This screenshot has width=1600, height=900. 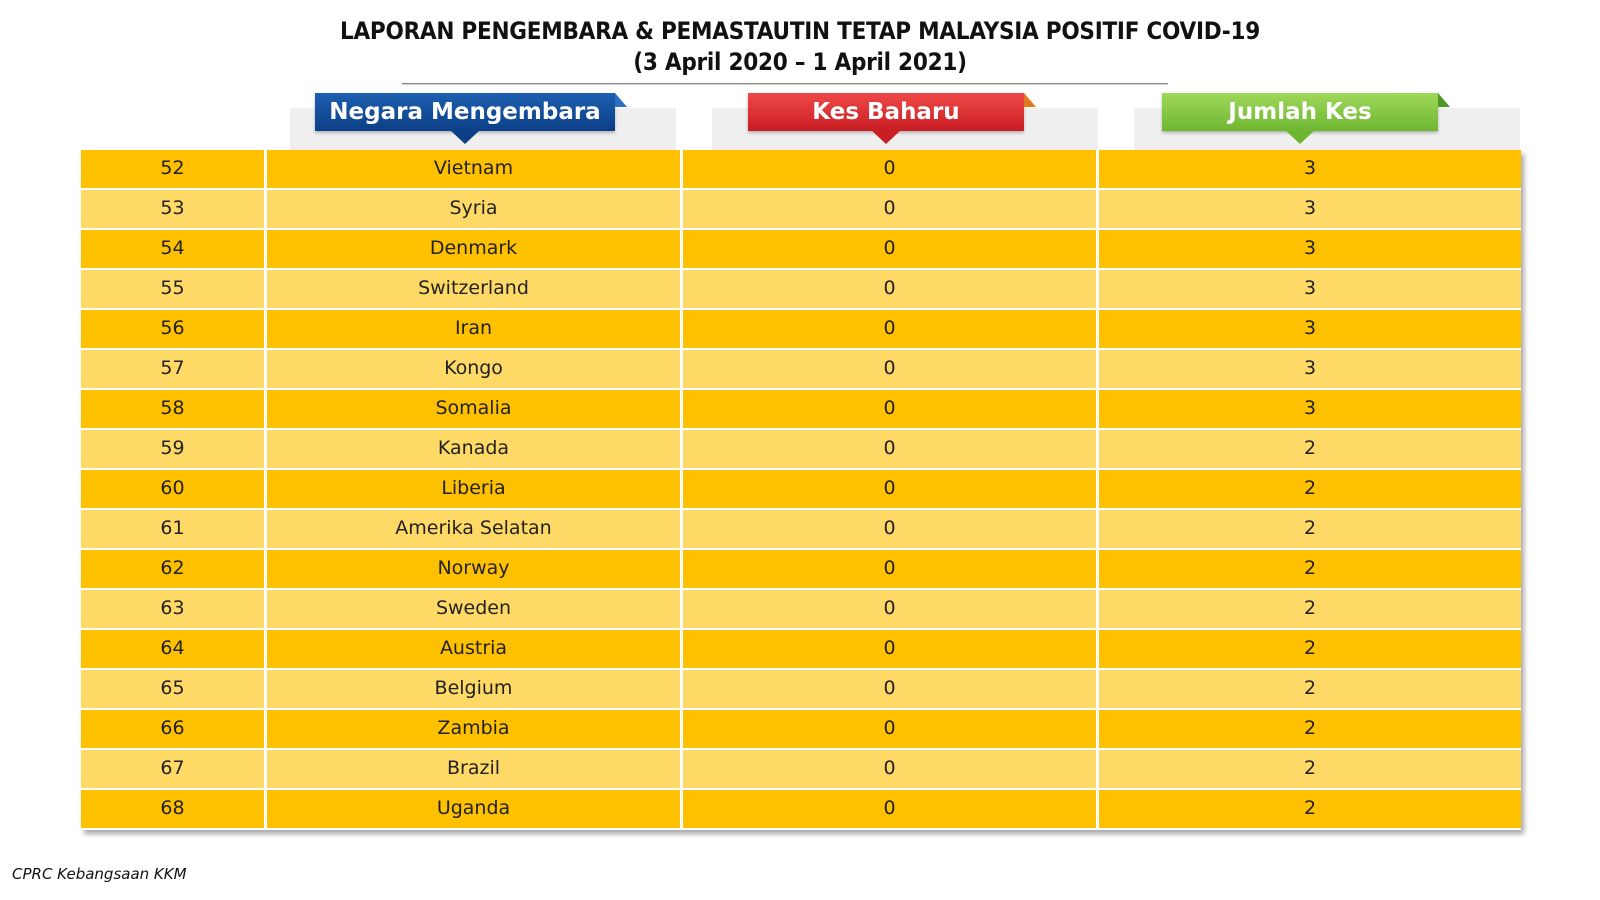 What do you see at coordinates (174, 489) in the screenshot?
I see `row-number-cell: 60` at bounding box center [174, 489].